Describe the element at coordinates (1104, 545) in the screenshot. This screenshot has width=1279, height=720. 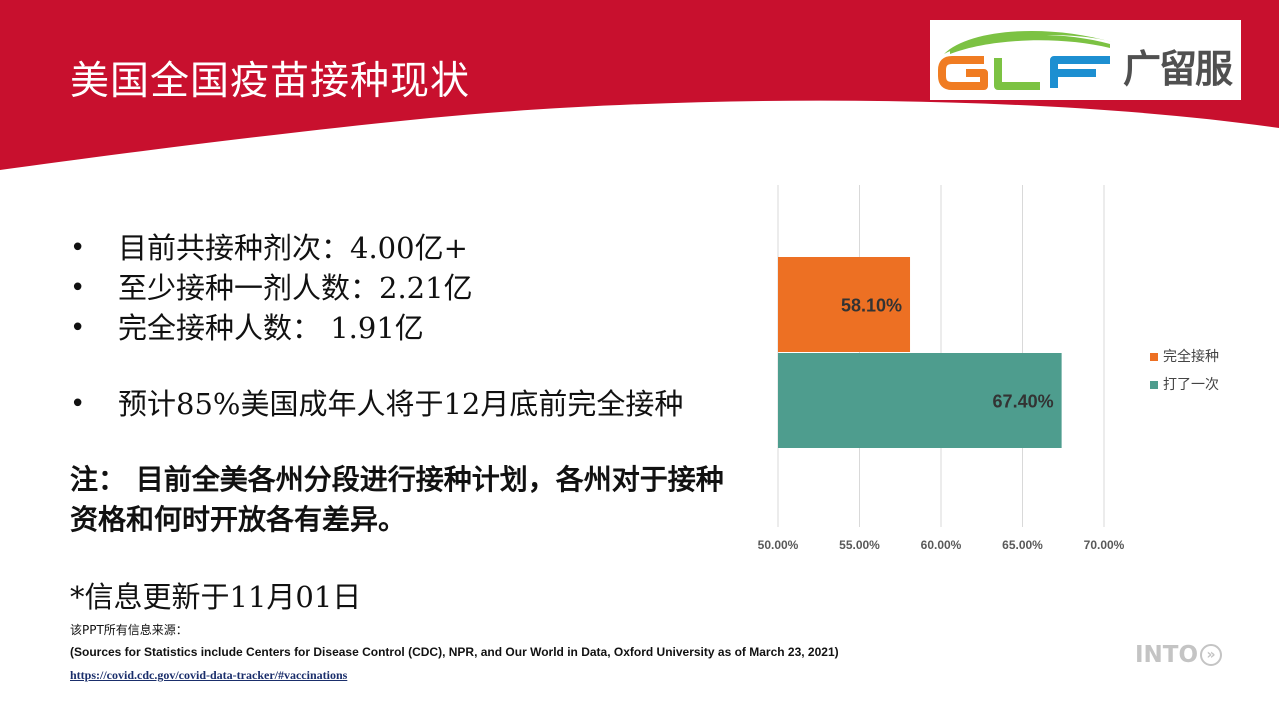
I see `x-tick-label: 70.00%` at that location.